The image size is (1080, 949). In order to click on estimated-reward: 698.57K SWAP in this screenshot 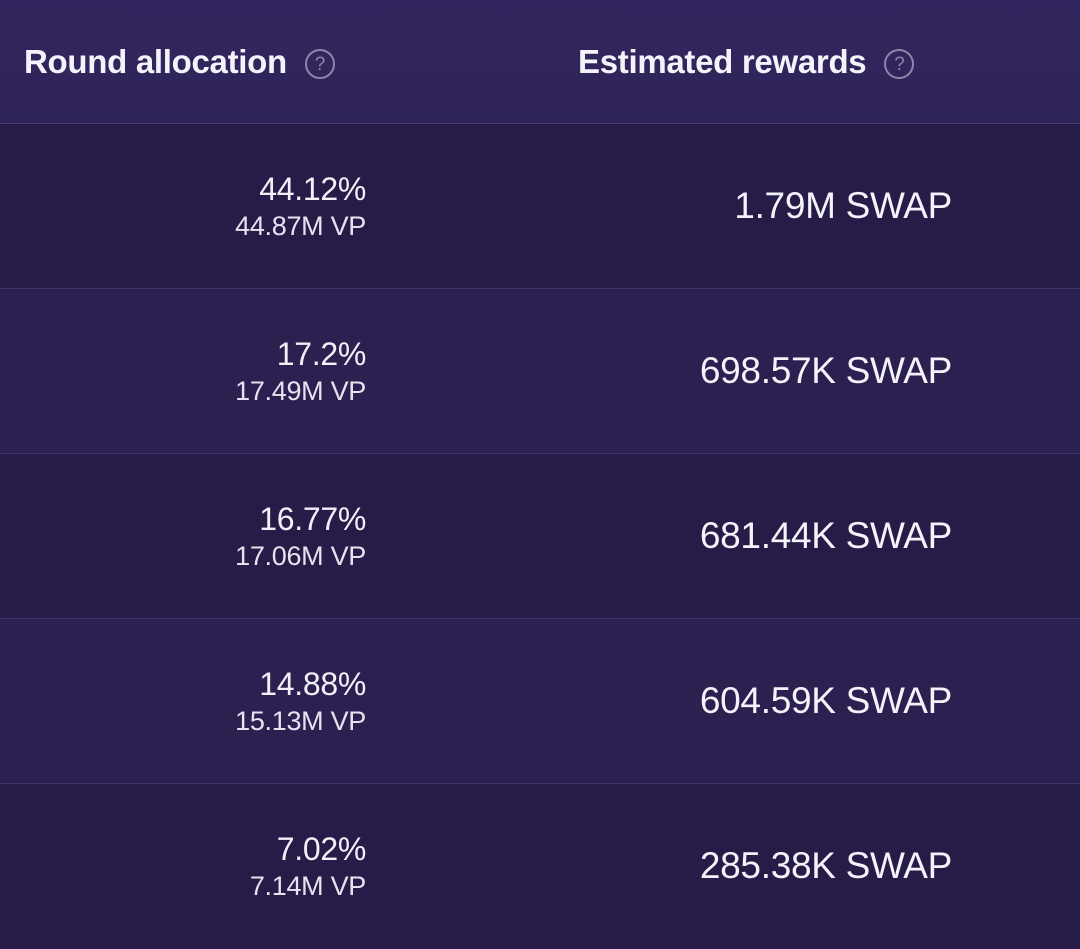, I will do `click(825, 370)`.